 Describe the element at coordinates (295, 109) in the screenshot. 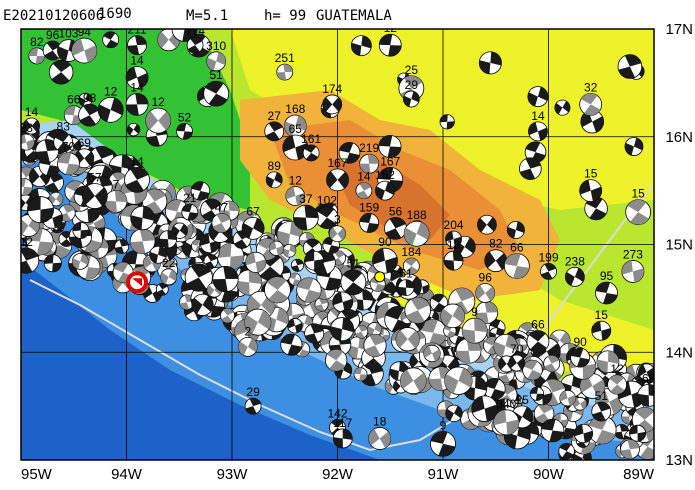

I see `event-depth-label: 168` at that location.